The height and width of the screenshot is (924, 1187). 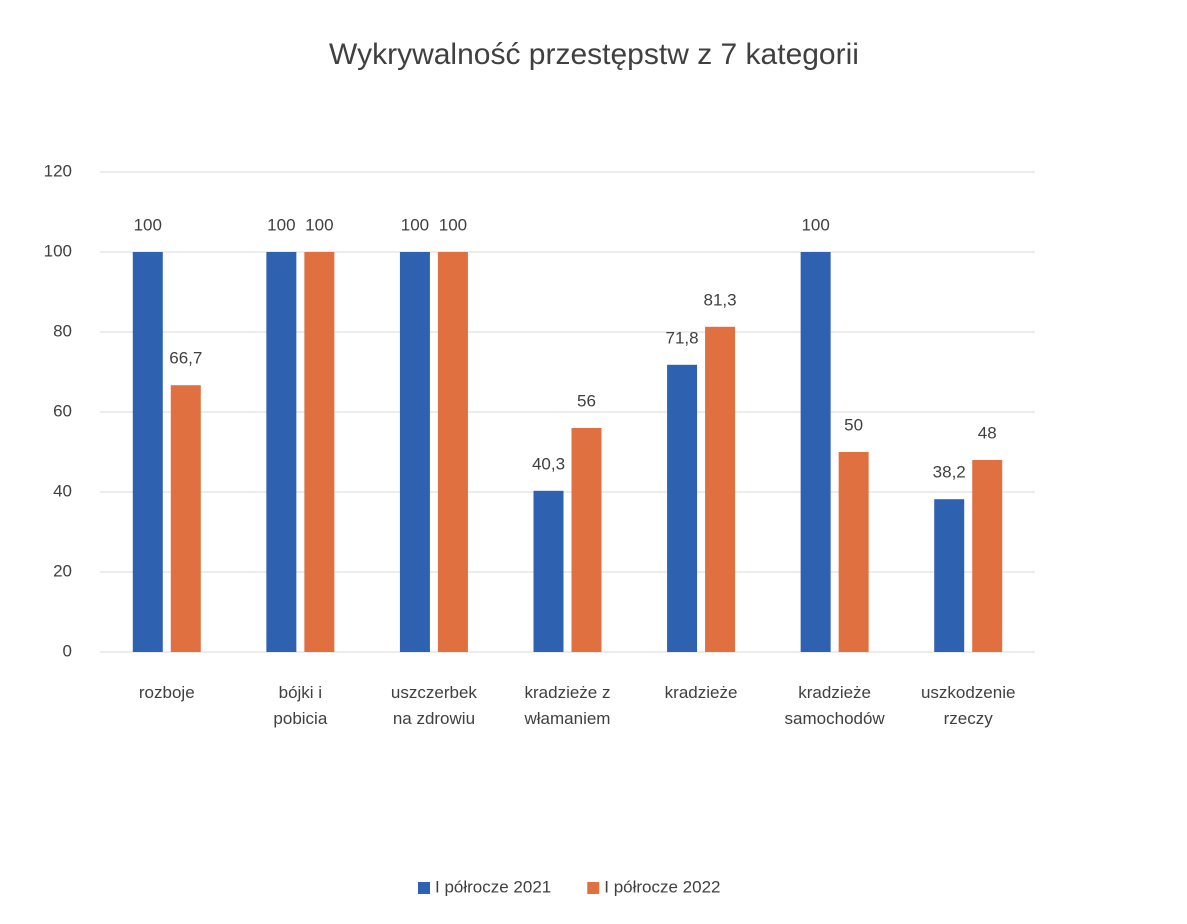 What do you see at coordinates (185, 358) in the screenshot?
I see `data-label: 66,7` at bounding box center [185, 358].